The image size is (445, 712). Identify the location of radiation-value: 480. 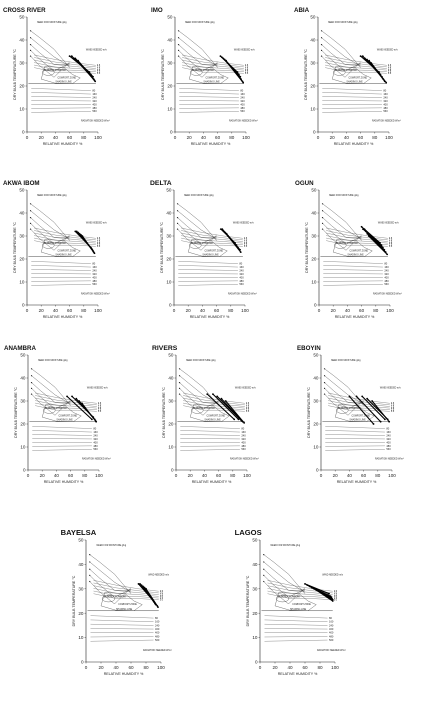
(241, 281).